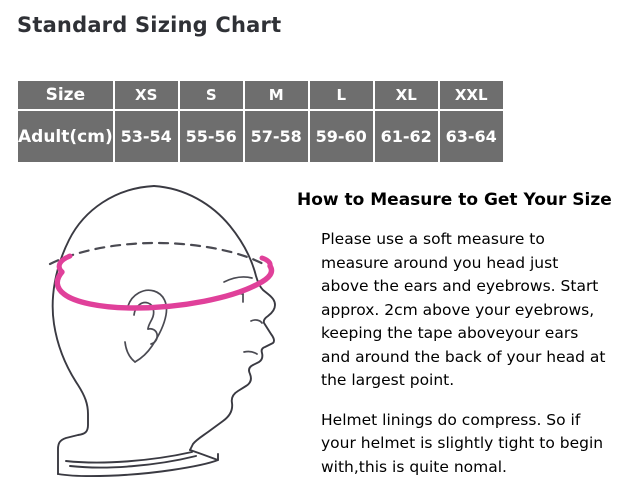 This screenshot has height=480, width=622. I want to click on measuring-tape-band, so click(164, 282).